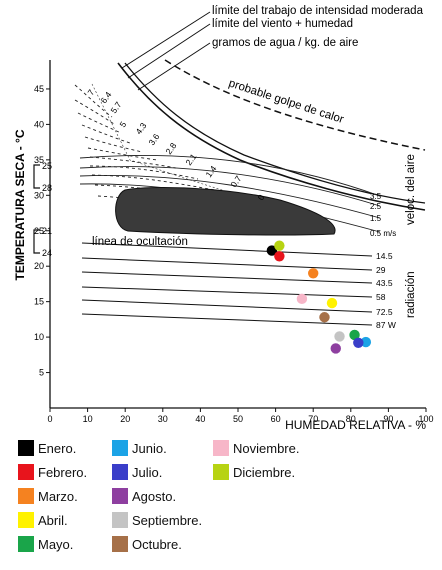 The image size is (442, 570). I want to click on legend-item: Mayo., so click(45, 544).